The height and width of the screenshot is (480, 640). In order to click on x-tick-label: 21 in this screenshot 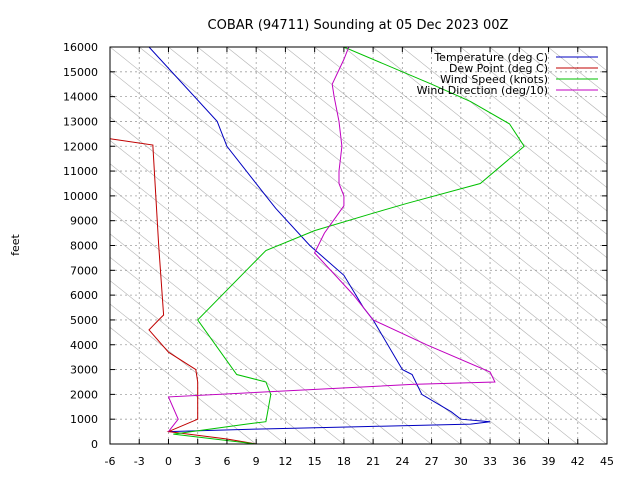, I will do `click(373, 461)`.